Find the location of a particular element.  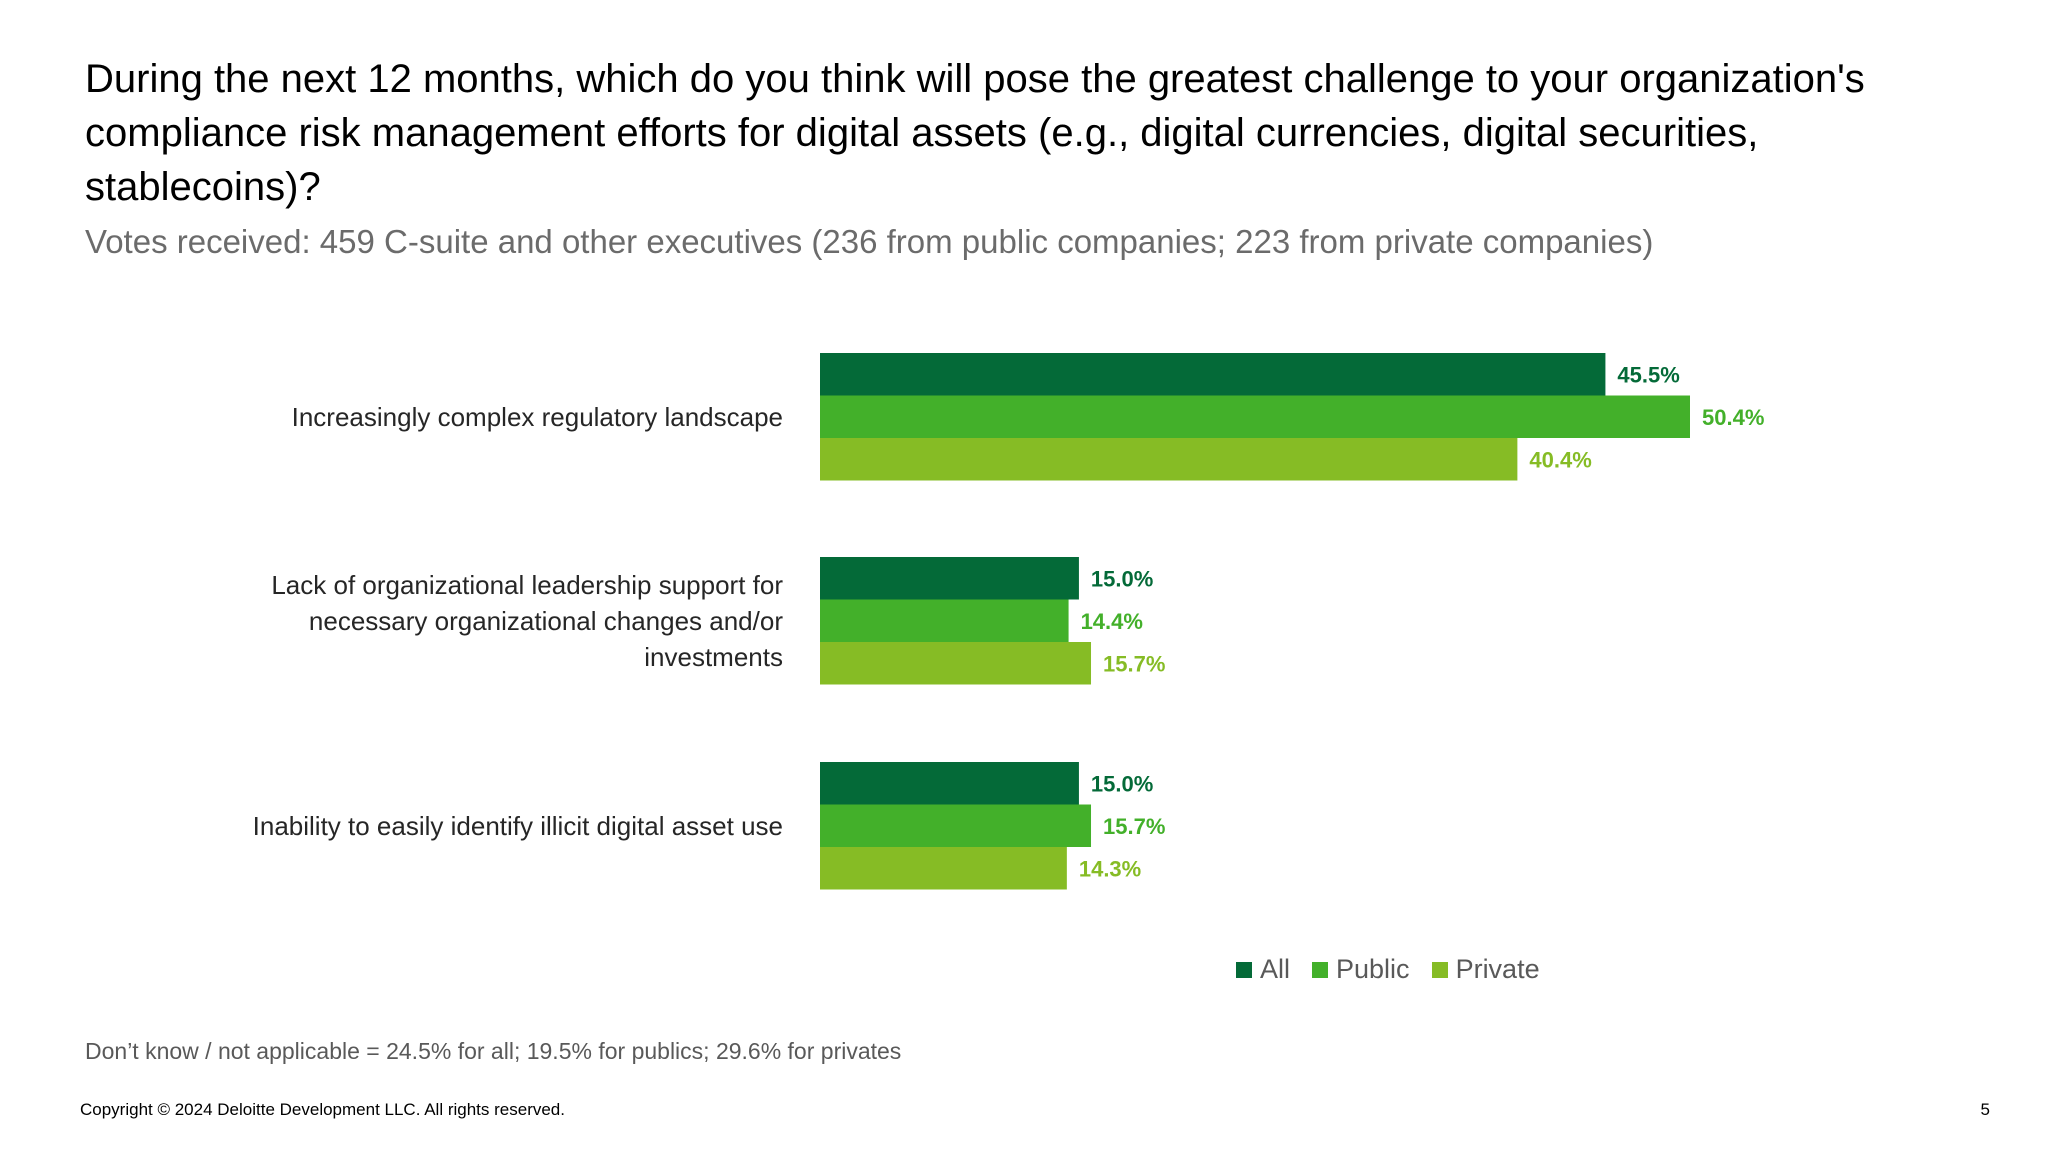

data-label-all-3: 15.0% is located at coordinates (1122, 783).